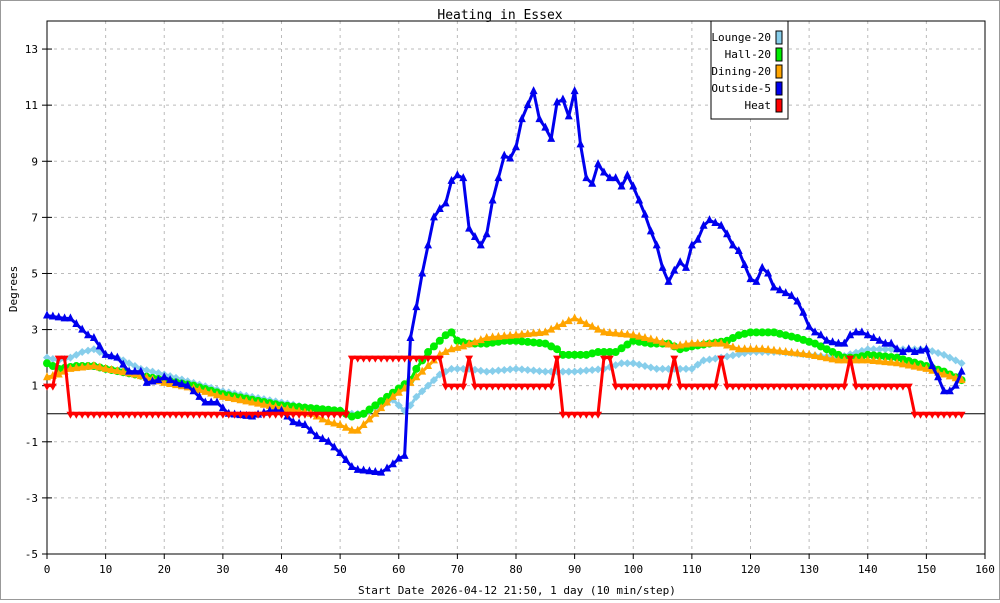 The image size is (1000, 603). What do you see at coordinates (515, 569) in the screenshot?
I see `x-tick-label: 80` at bounding box center [515, 569].